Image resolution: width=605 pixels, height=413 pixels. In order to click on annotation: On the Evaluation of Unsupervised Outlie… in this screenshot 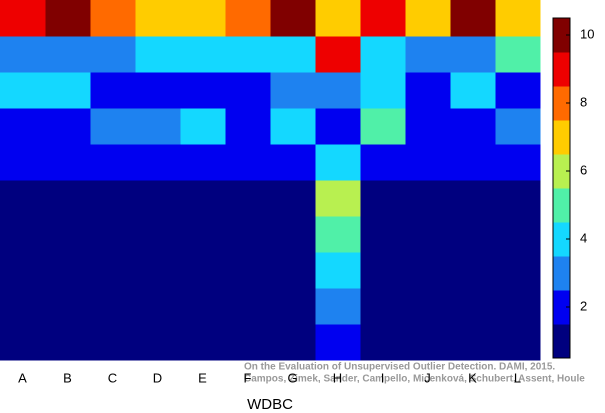, I will do `click(399, 367)`.